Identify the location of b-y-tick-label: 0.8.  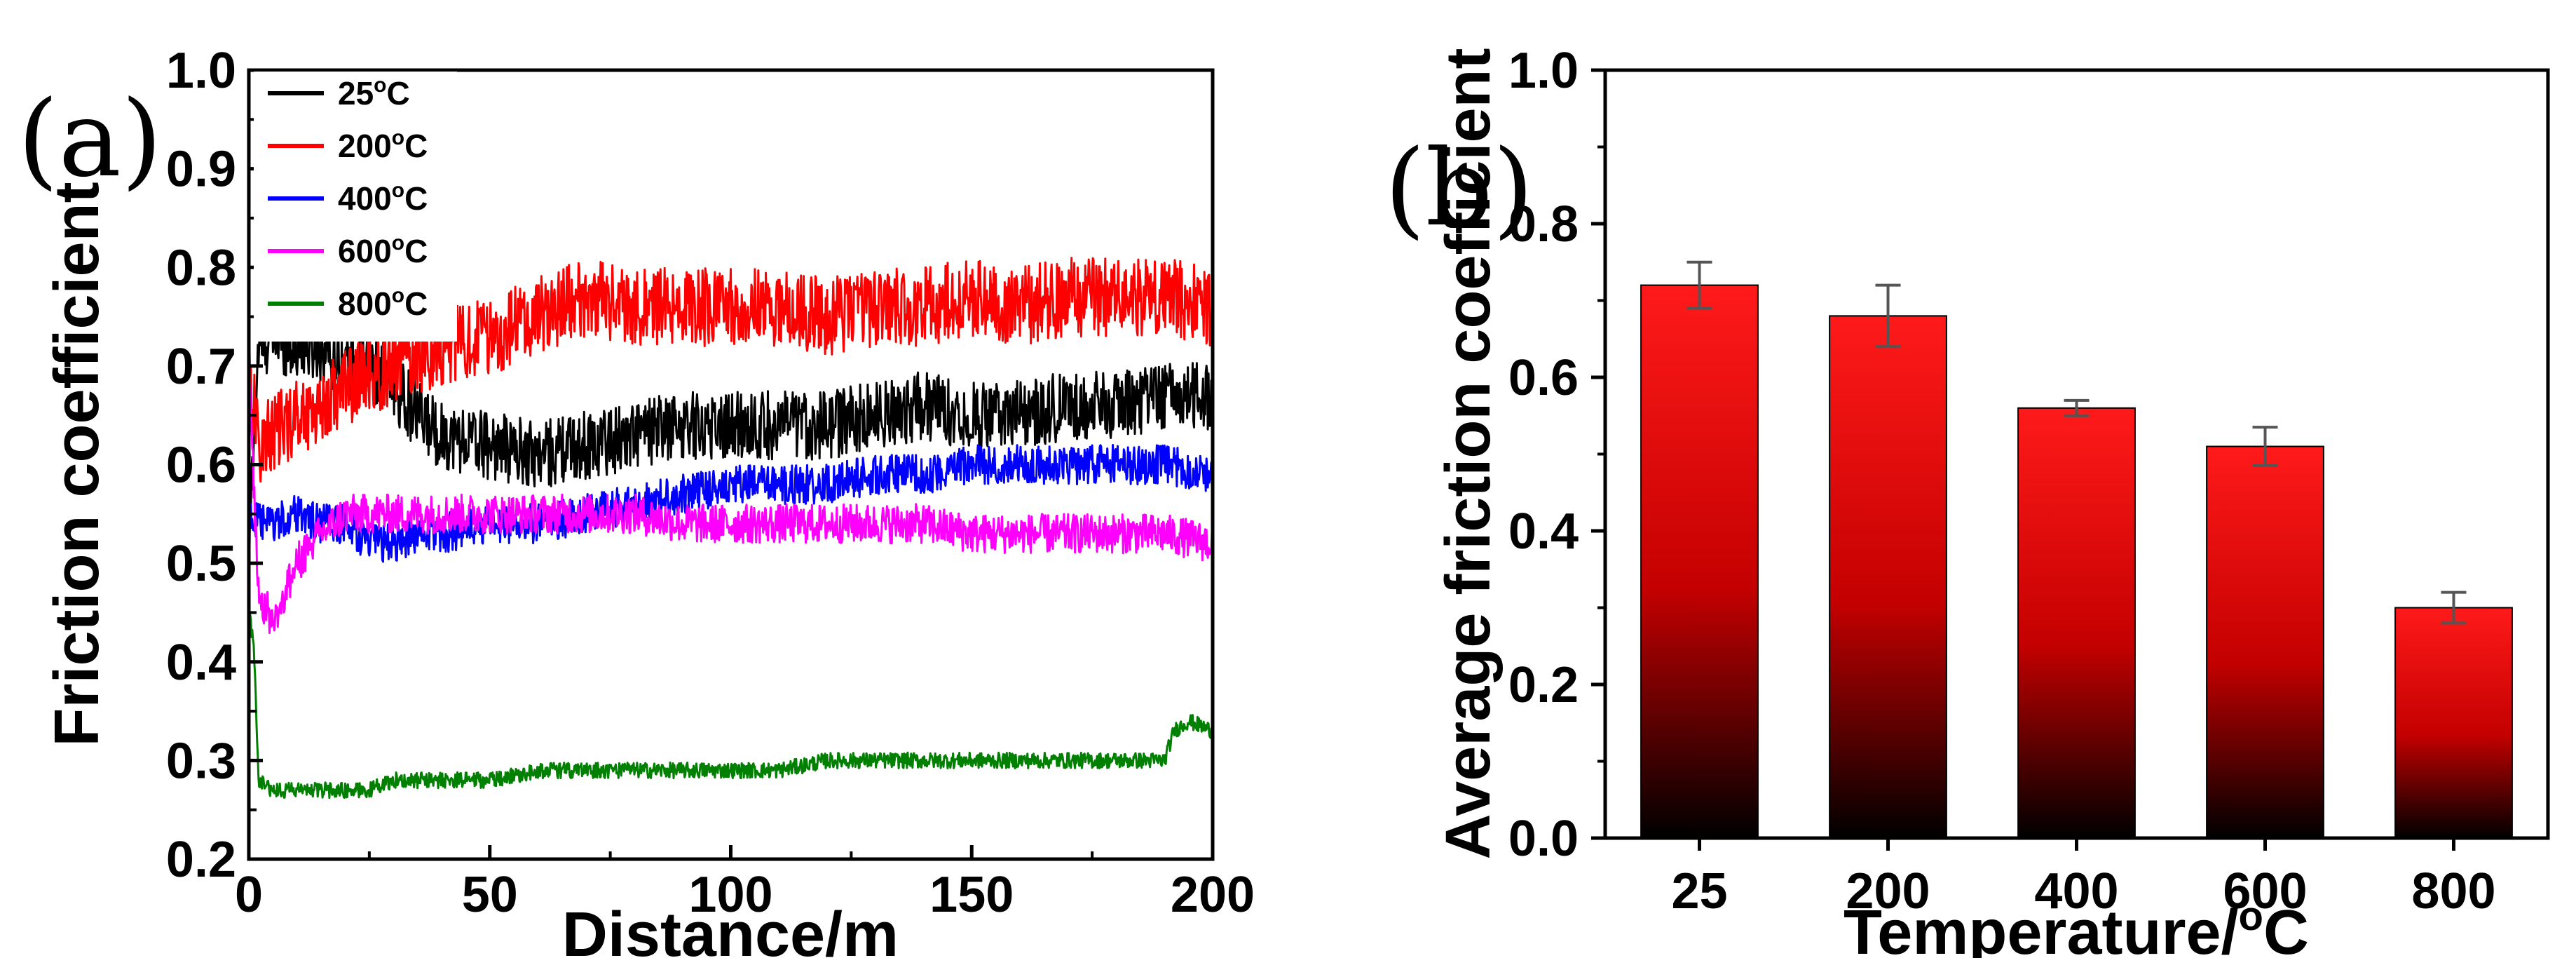
(1543, 224).